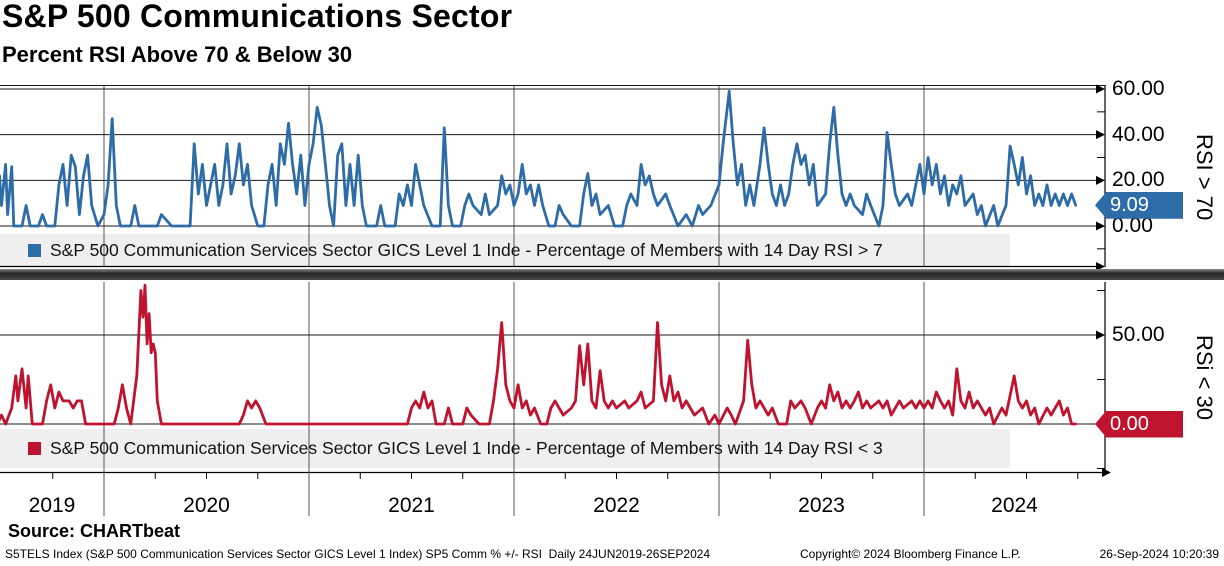 The image size is (1224, 566). Describe the element at coordinates (34, 448) in the screenshot. I see `legend-swatch-red` at that location.